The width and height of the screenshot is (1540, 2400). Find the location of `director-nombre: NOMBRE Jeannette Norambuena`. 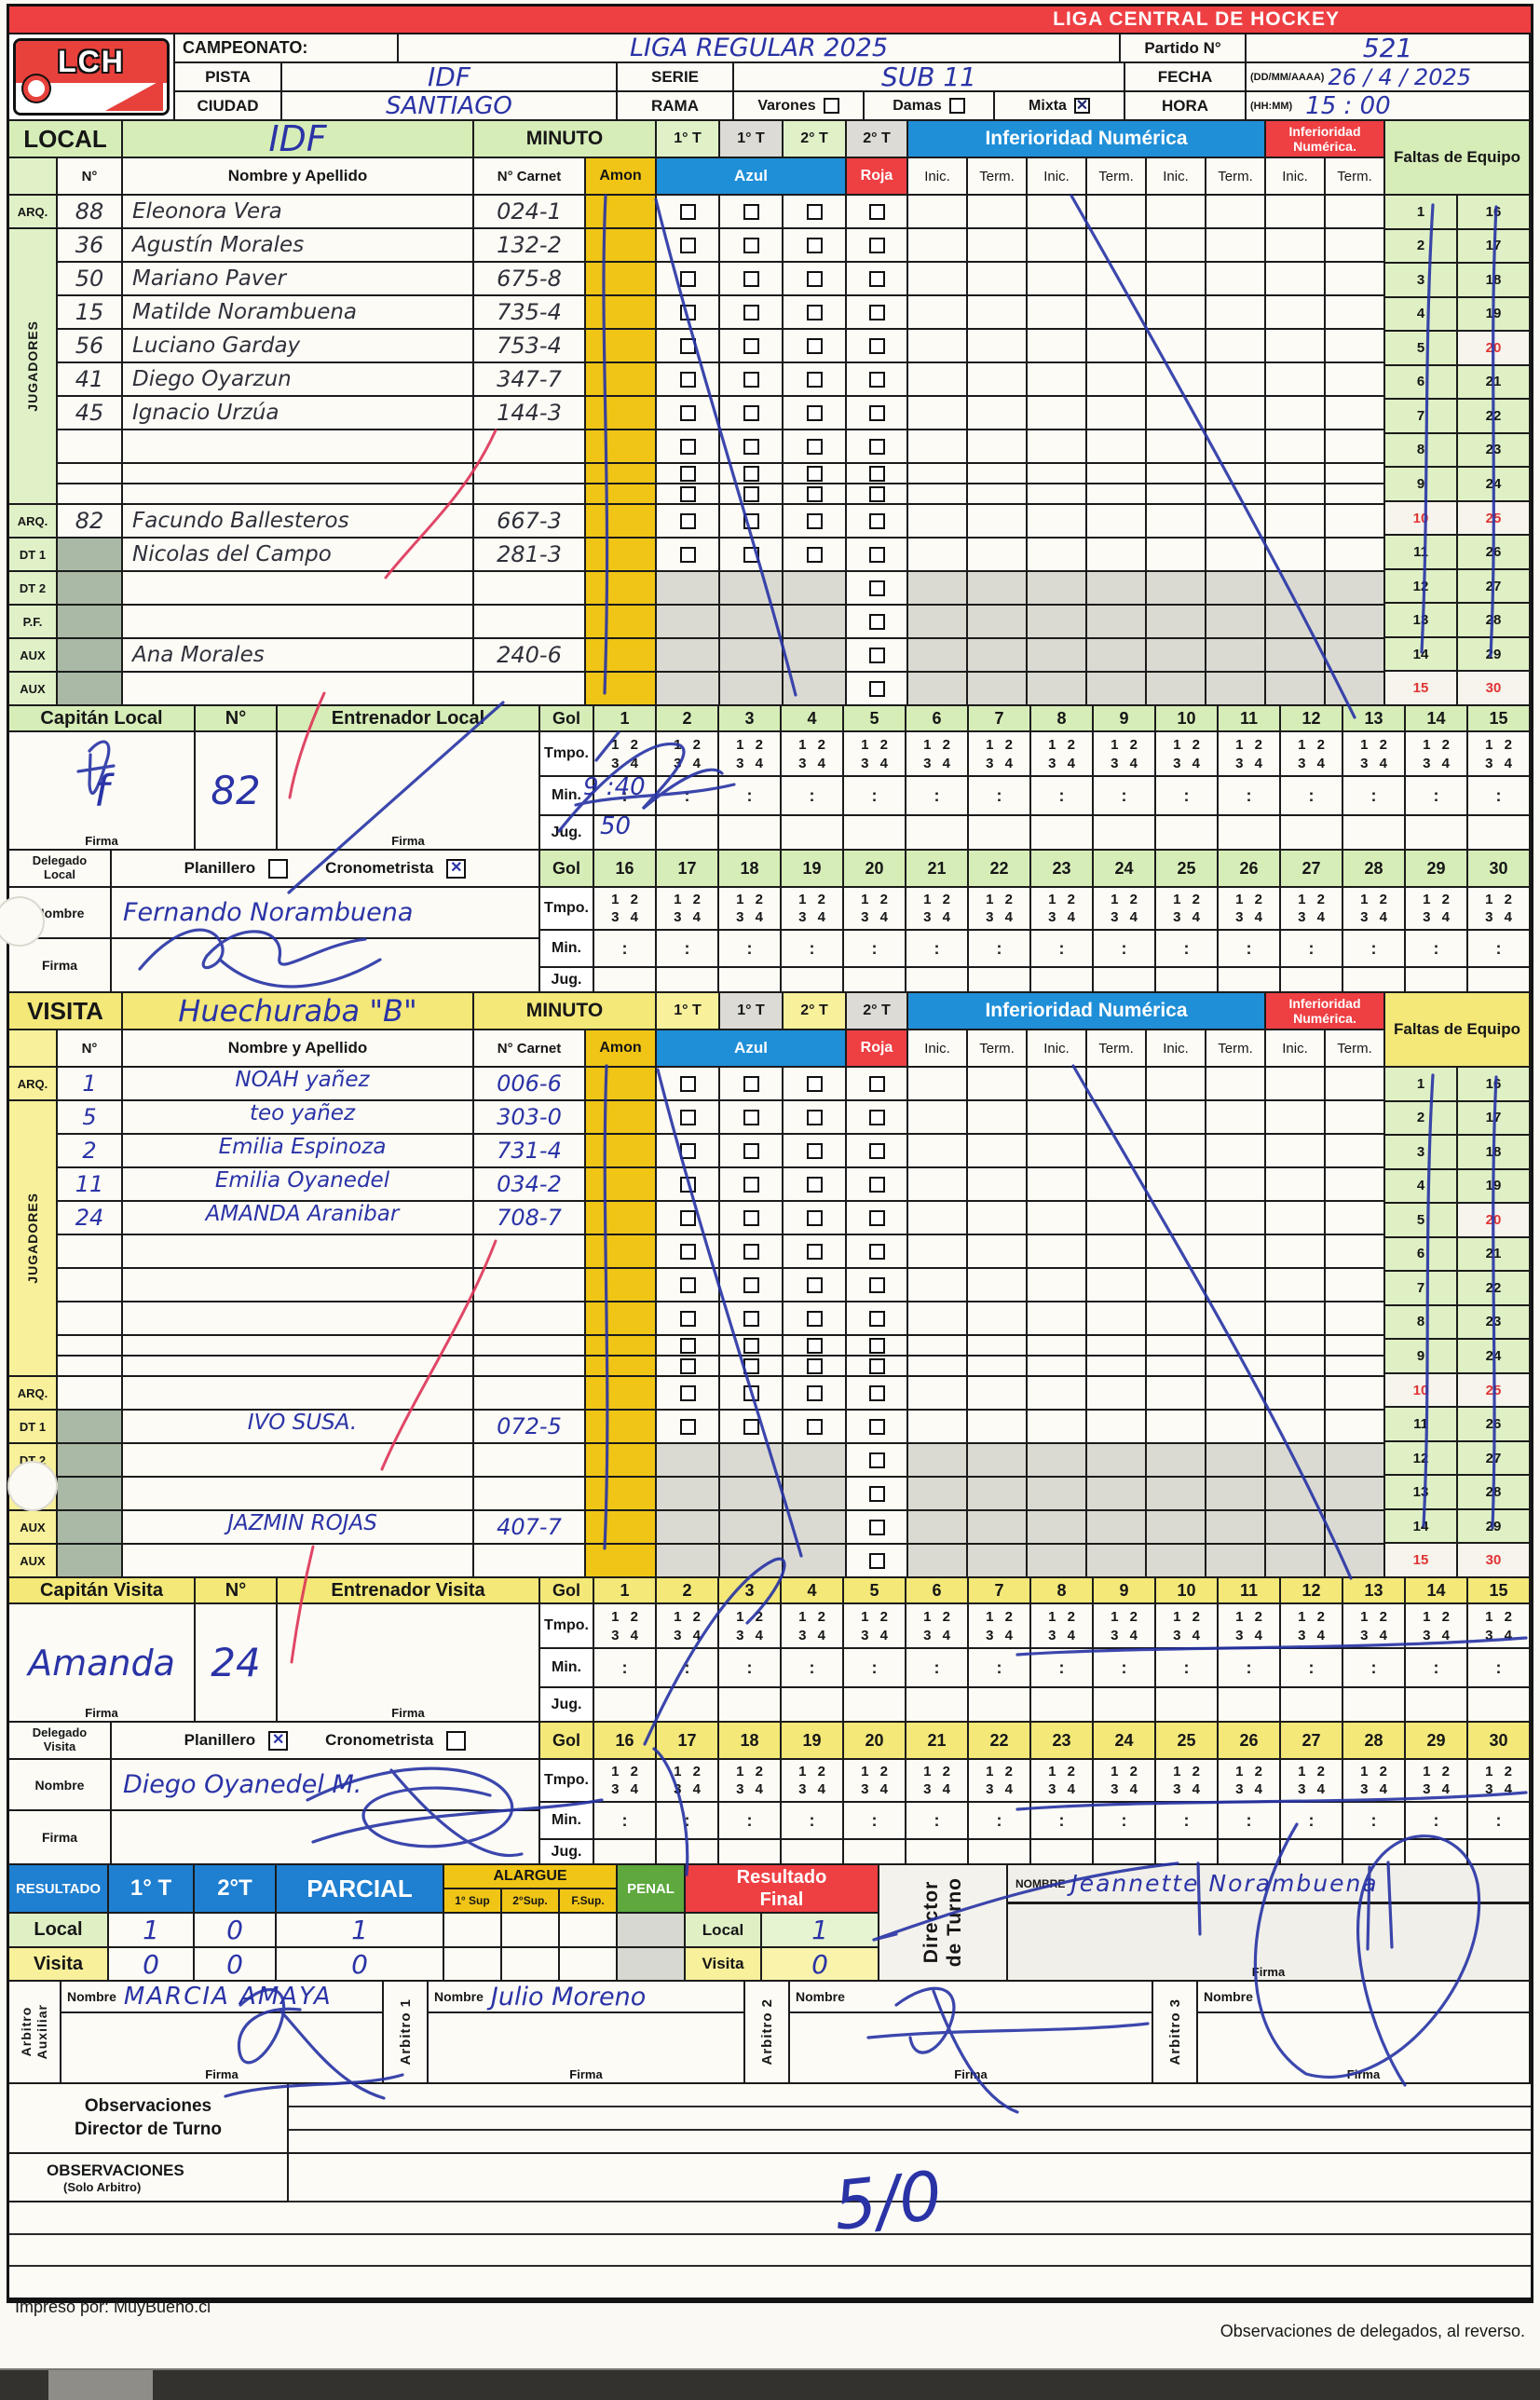

director-nombre: NOMBRE Jeannette Norambuena is located at coordinates (1269, 1884).